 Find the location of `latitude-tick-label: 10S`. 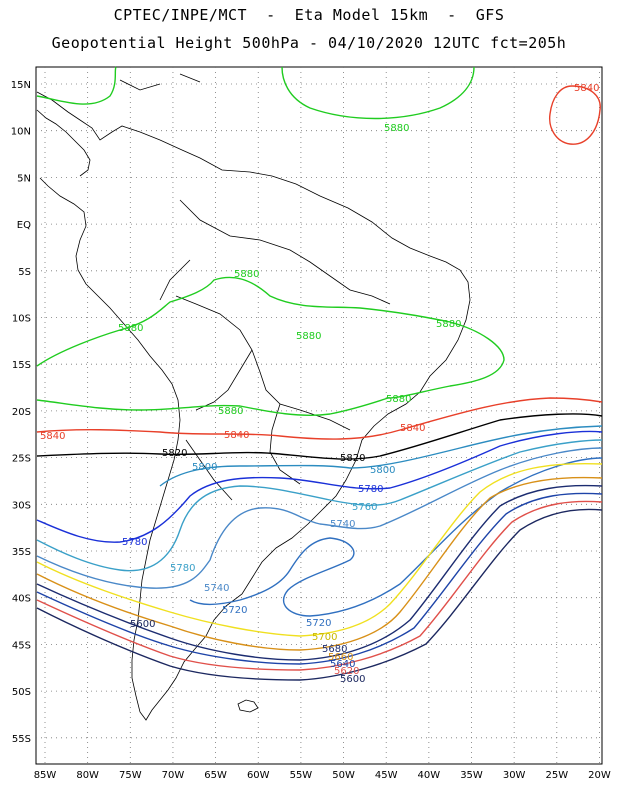

latitude-tick-label: 10S is located at coordinates (21, 319).